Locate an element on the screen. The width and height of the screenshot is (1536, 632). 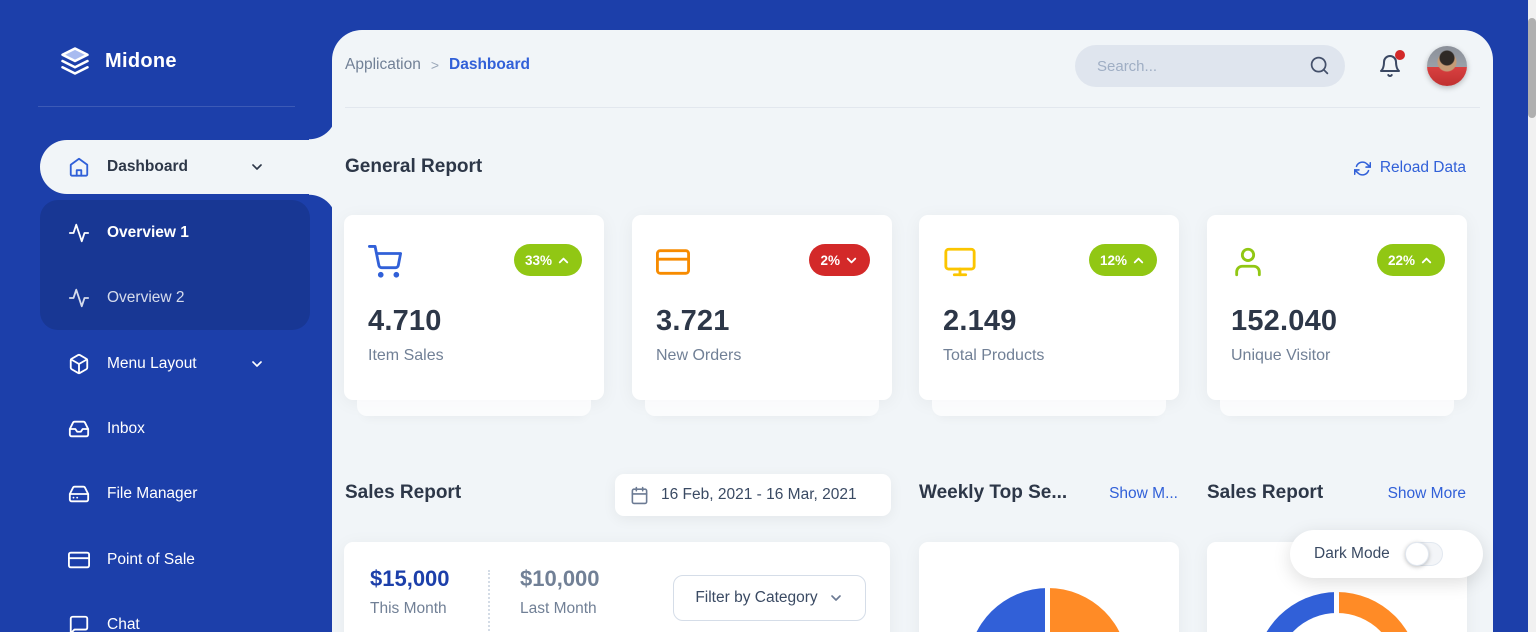
dashboard-submenu: Overview 1 Overview 2 is located at coordinates (175, 265).